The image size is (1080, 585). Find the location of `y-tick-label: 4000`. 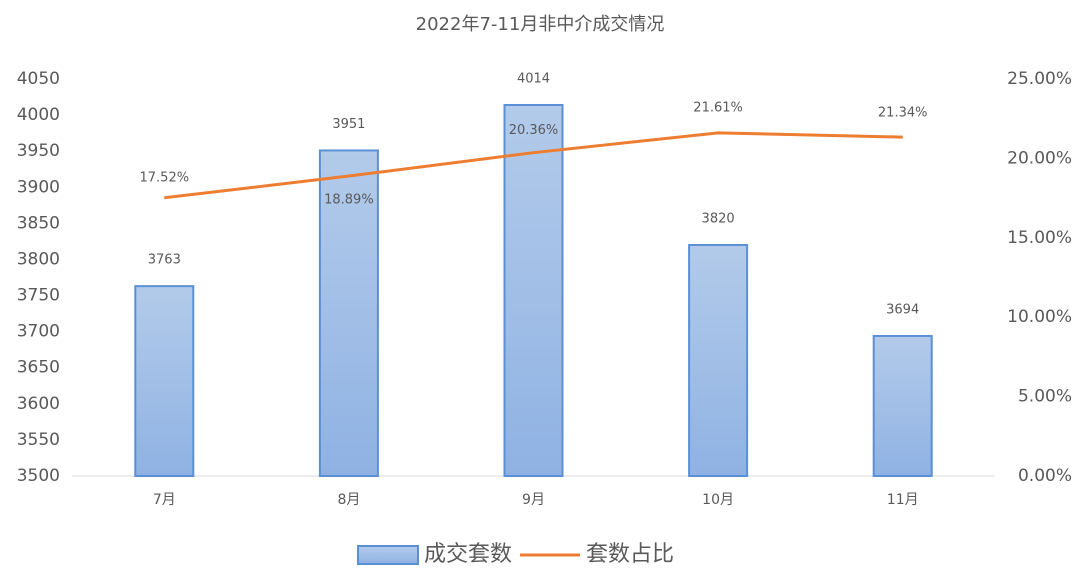

y-tick-label: 4000 is located at coordinates (38, 115).